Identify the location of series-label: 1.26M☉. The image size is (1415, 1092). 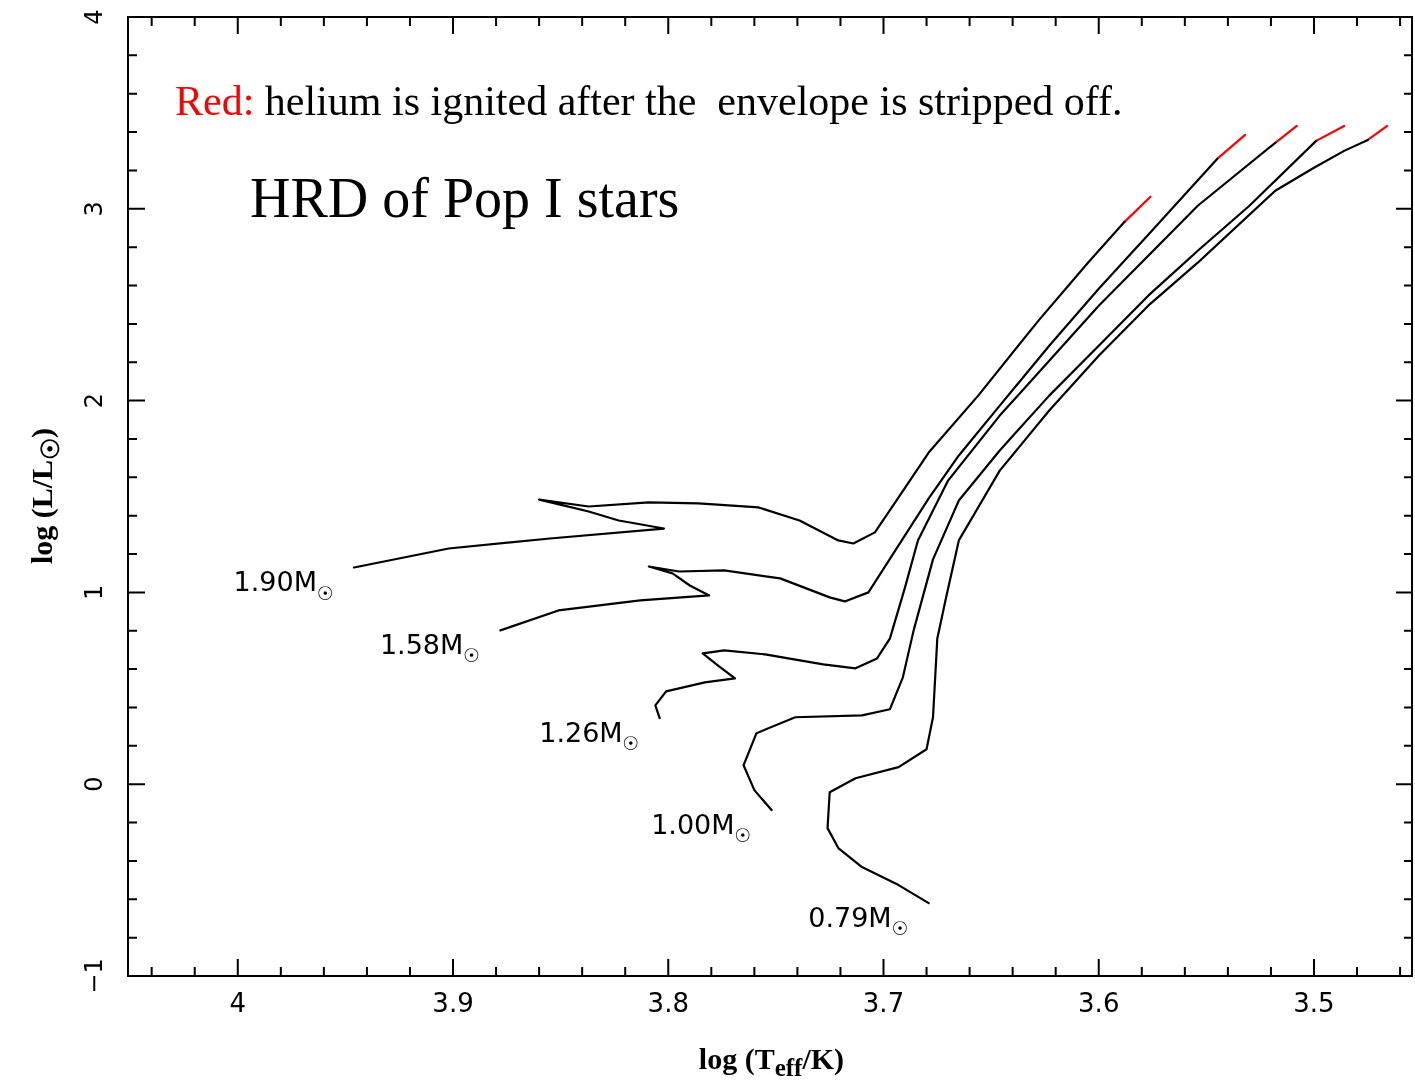
(589, 736).